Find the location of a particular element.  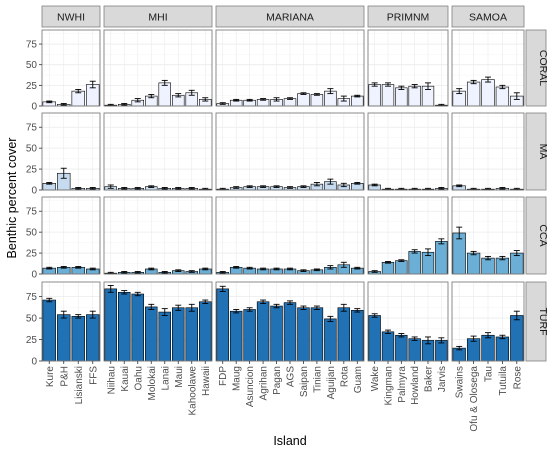

x-tick-label-hawaii: Hawaii is located at coordinates (206, 381).